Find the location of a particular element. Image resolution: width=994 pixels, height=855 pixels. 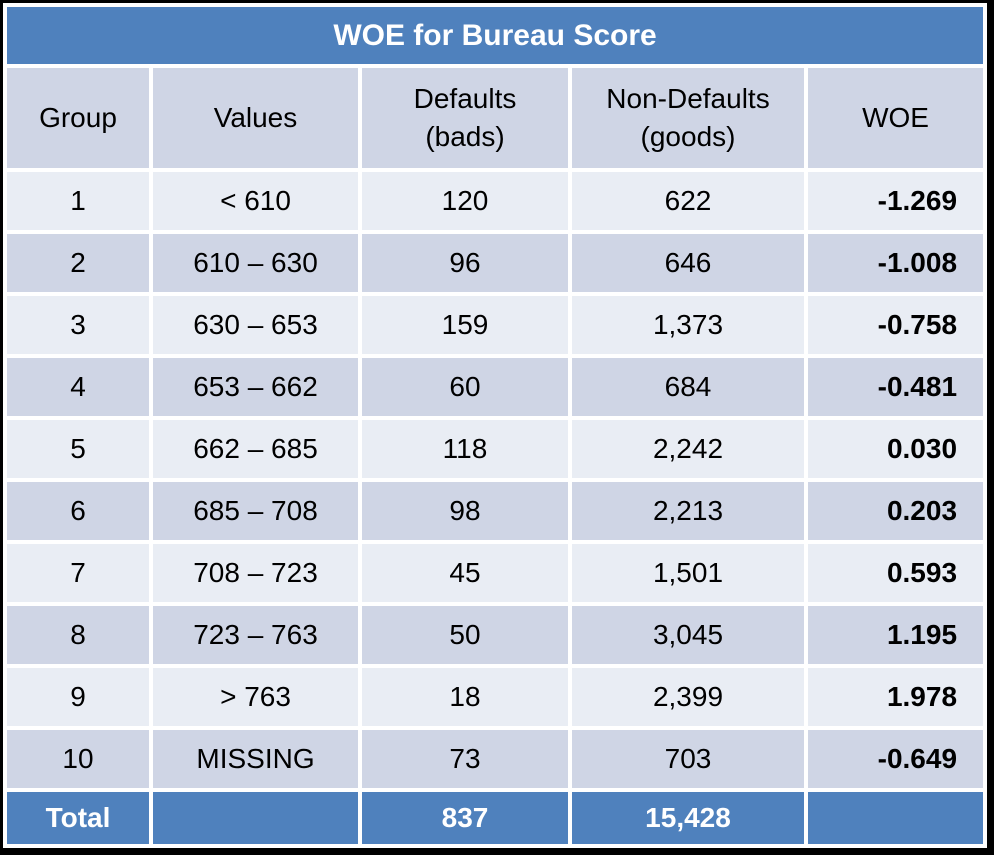

cell-values: 723 – 763 is located at coordinates (255, 635).